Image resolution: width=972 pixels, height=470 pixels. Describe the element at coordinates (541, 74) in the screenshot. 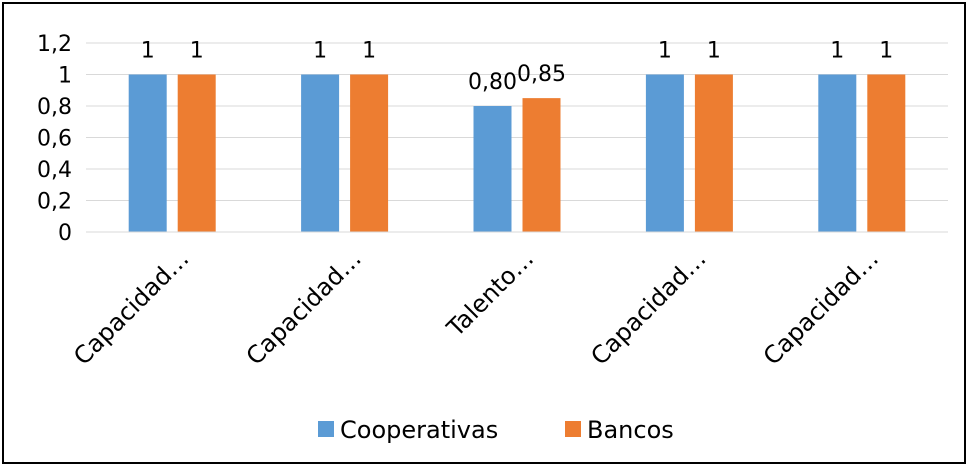

I see `data-label: 0,85` at that location.